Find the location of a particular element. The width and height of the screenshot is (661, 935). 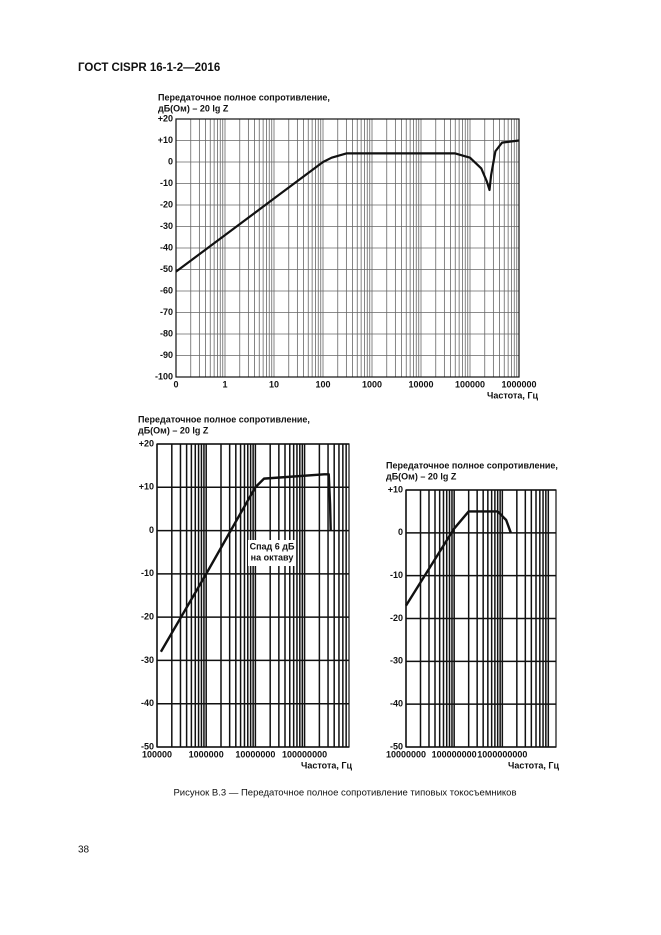

y-tick-label: -60 is located at coordinates (166, 290).